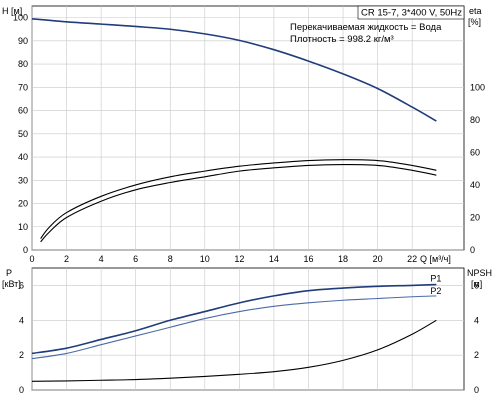 The height and width of the screenshot is (400, 500). What do you see at coordinates (11, 284) in the screenshot?
I see `bottom-y-axis-unit: [кВт]` at bounding box center [11, 284].